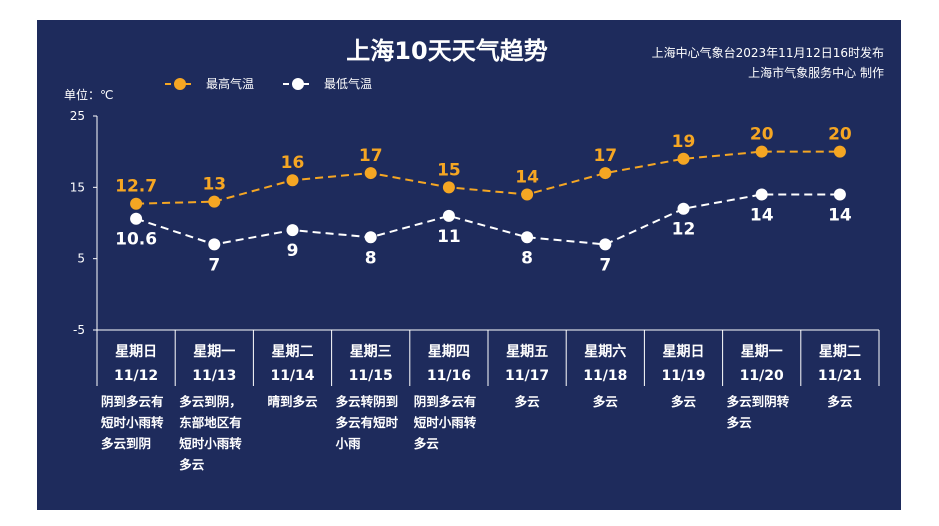 This screenshot has height=526, width=939. What do you see at coordinates (348, 83) in the screenshot?
I see `legend-low-label: 最低气温` at bounding box center [348, 83].